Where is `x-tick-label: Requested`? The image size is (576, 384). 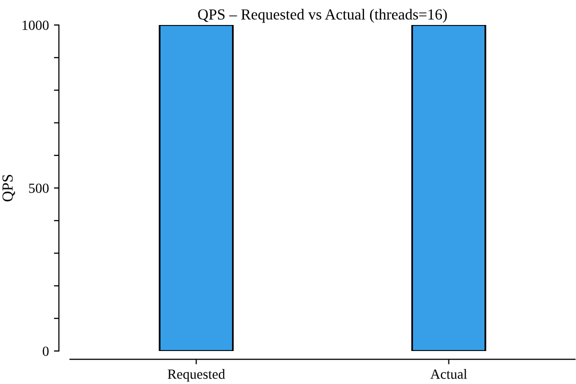
x-tick-label: Requested is located at coordinates (197, 375).